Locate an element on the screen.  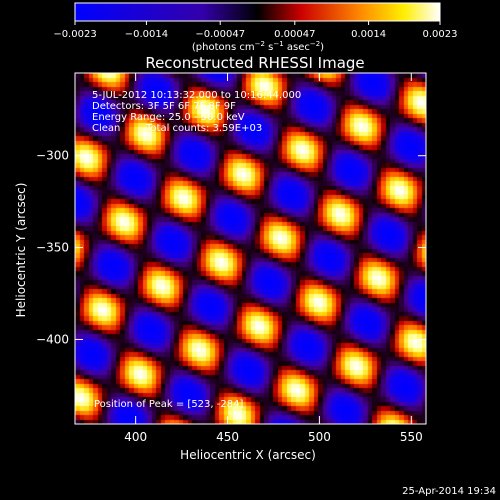
colorbar-unit-label: (photons cm−2 s−1 asec−2) is located at coordinates (258, 46).